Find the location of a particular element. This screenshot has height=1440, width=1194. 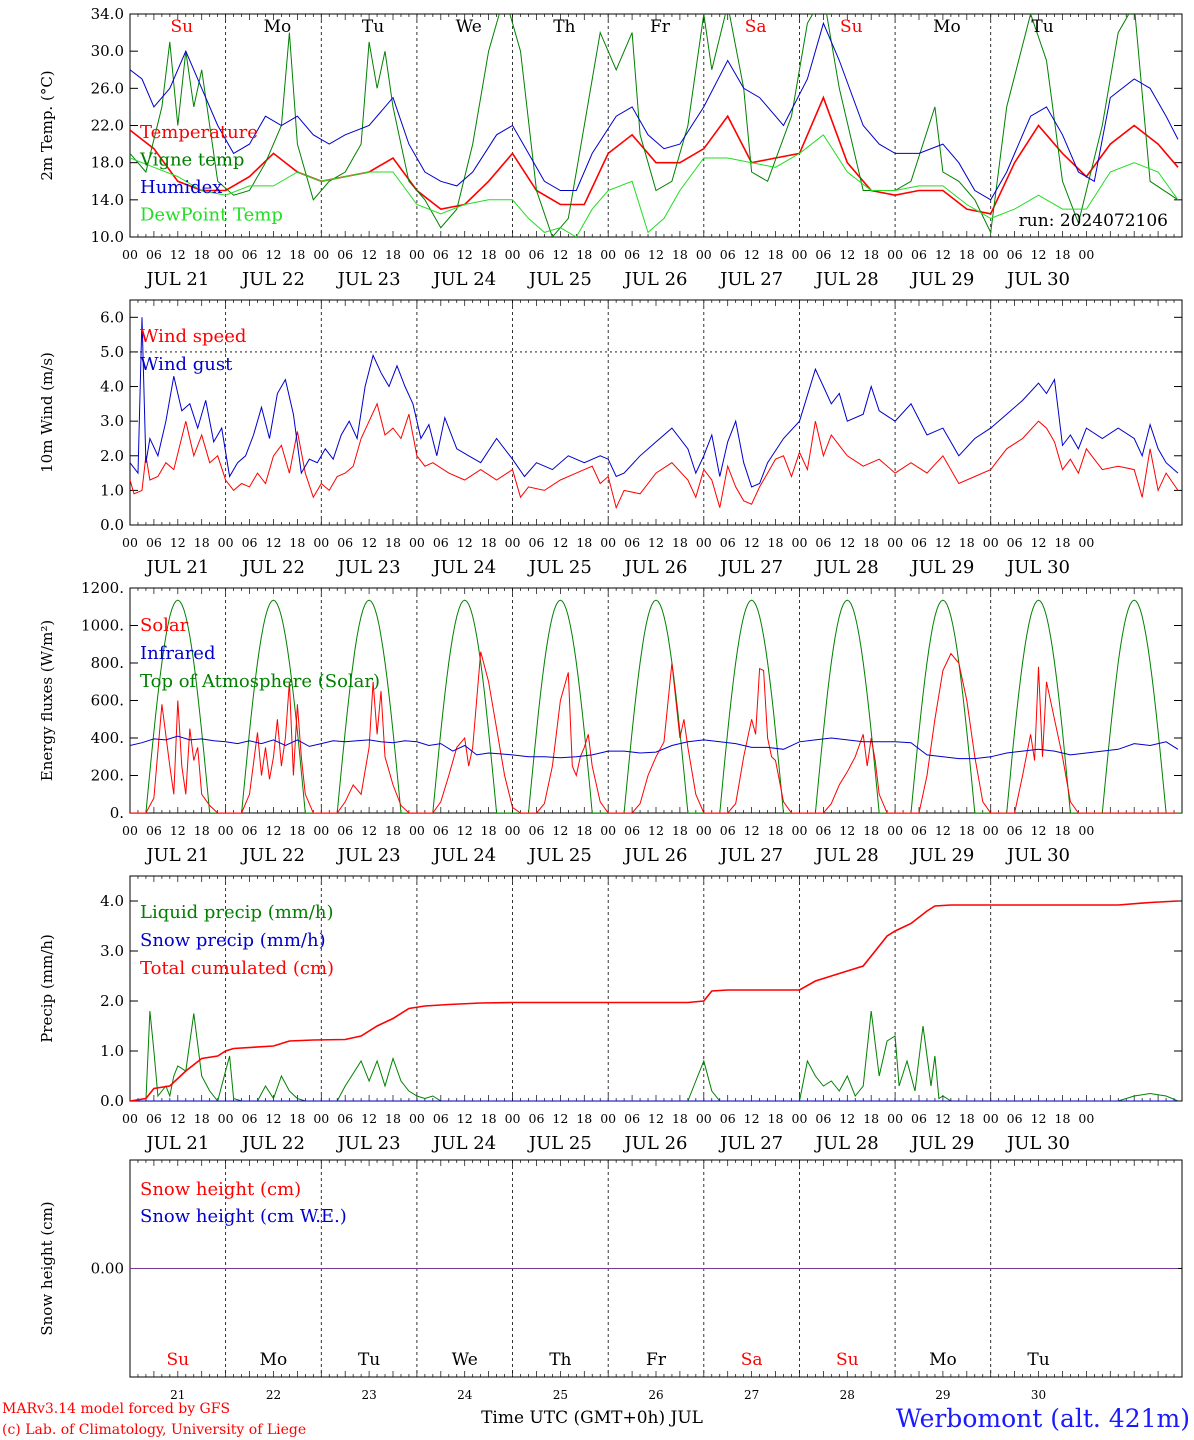

y-axis-label: 10m Wind (m/s) is located at coordinates (47, 412).